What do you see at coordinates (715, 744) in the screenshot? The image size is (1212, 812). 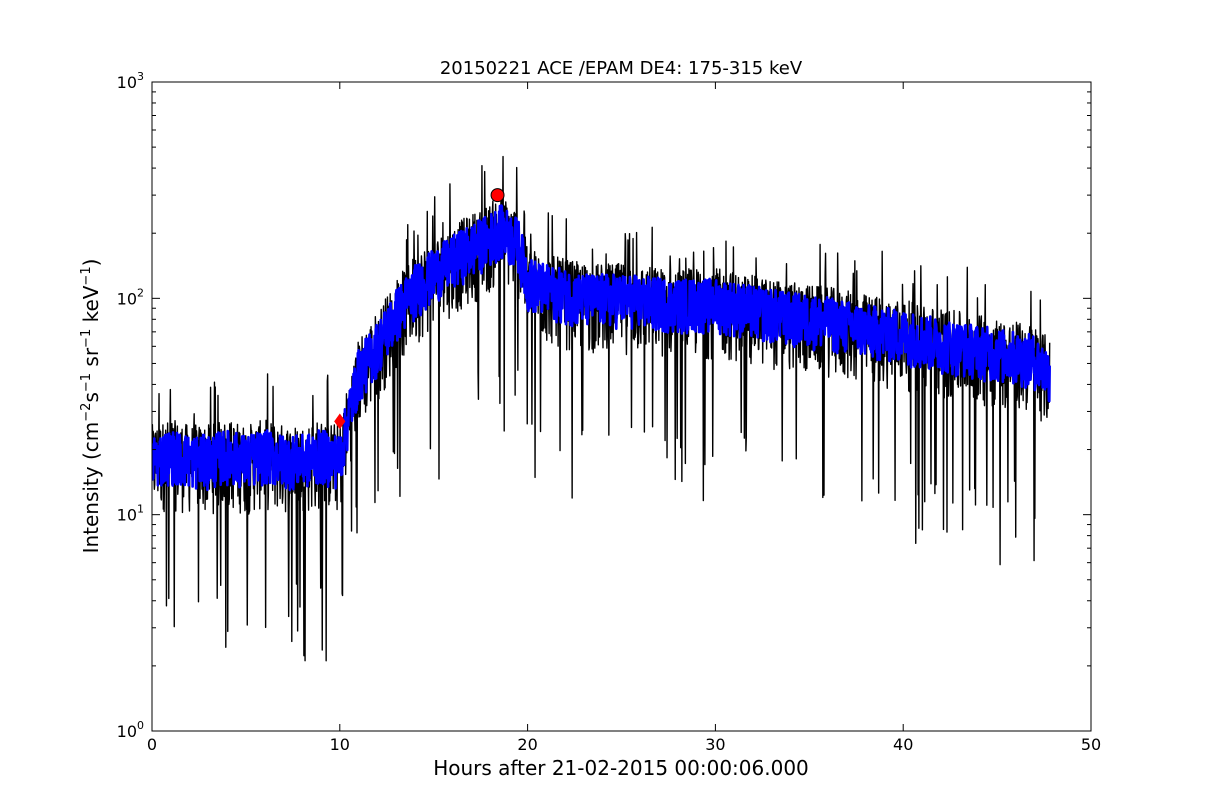 I see `x-tick-label: 30` at bounding box center [715, 744].